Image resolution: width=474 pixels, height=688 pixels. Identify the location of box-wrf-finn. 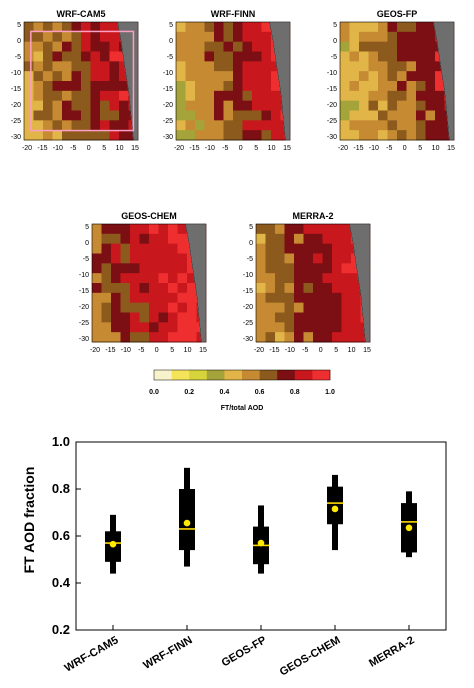
(187, 517).